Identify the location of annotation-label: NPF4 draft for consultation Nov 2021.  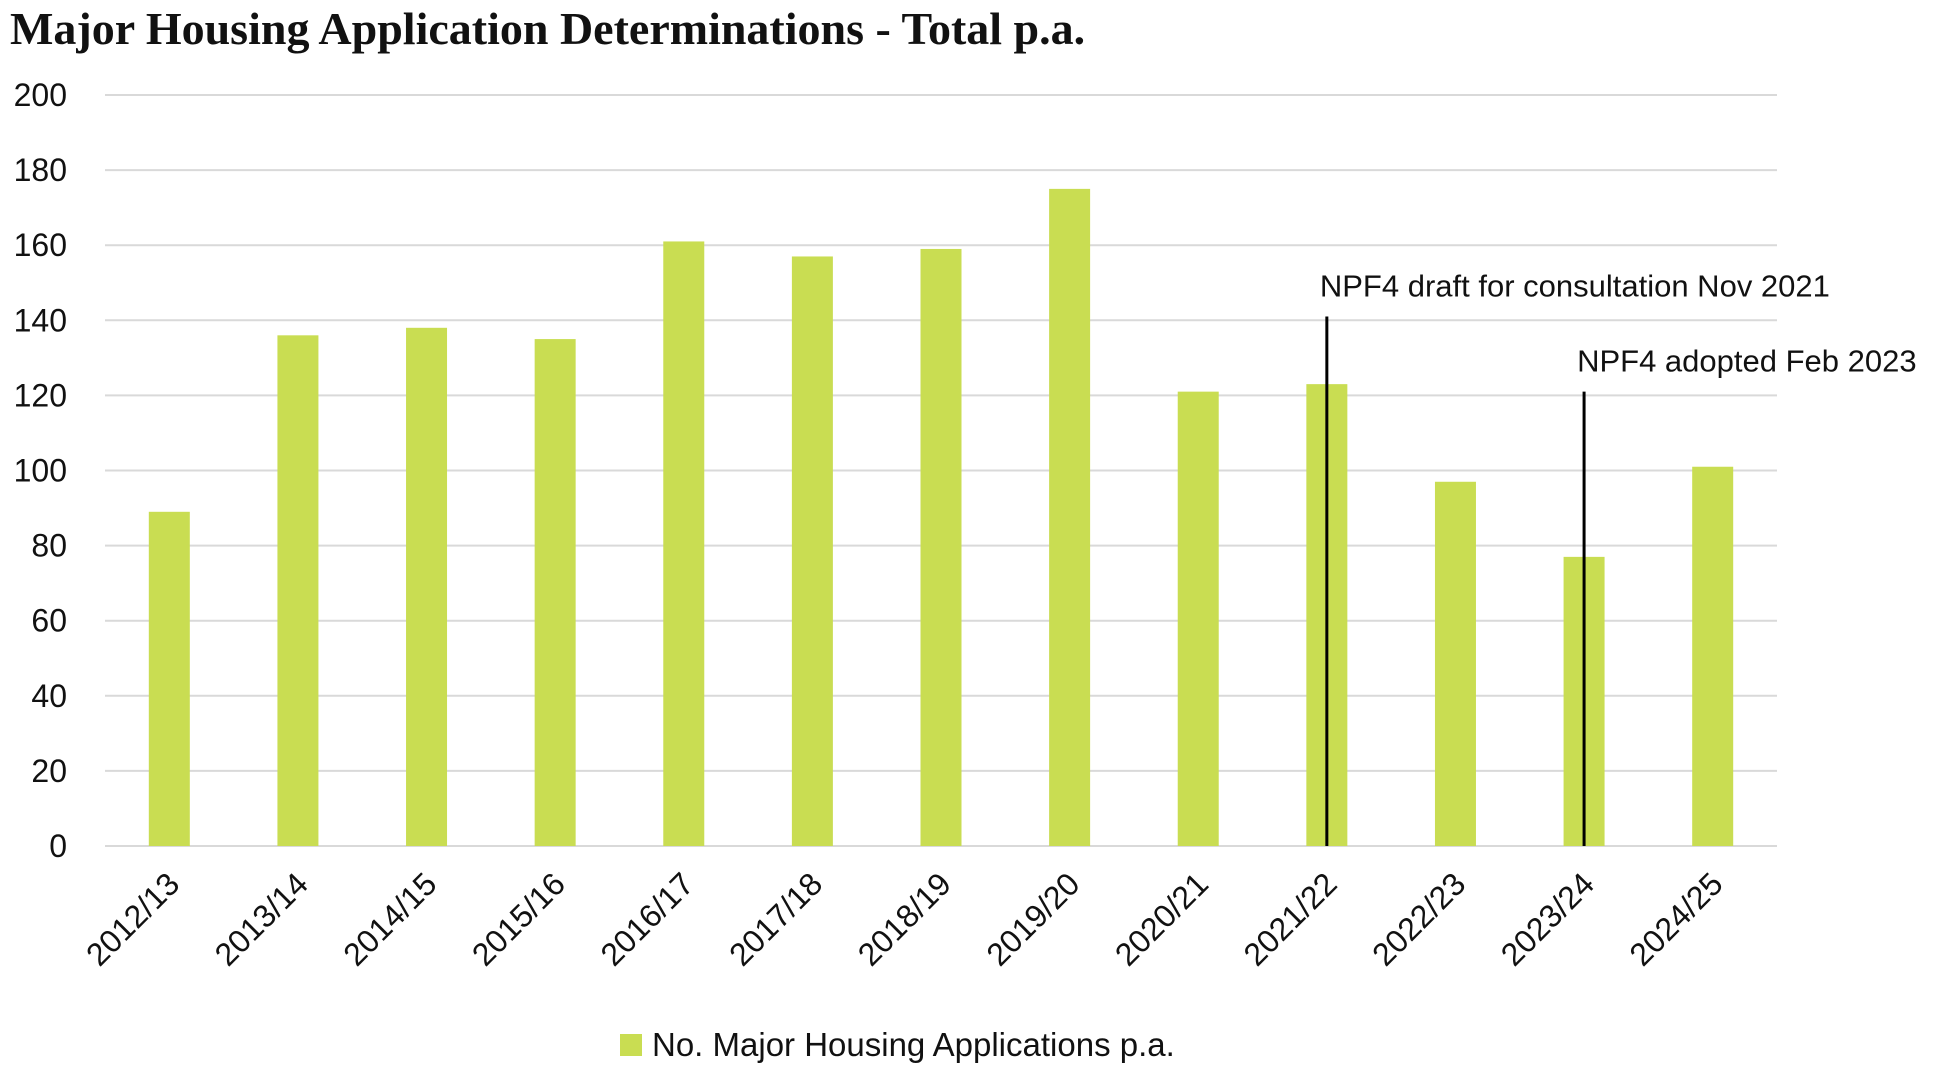
(1575, 286).